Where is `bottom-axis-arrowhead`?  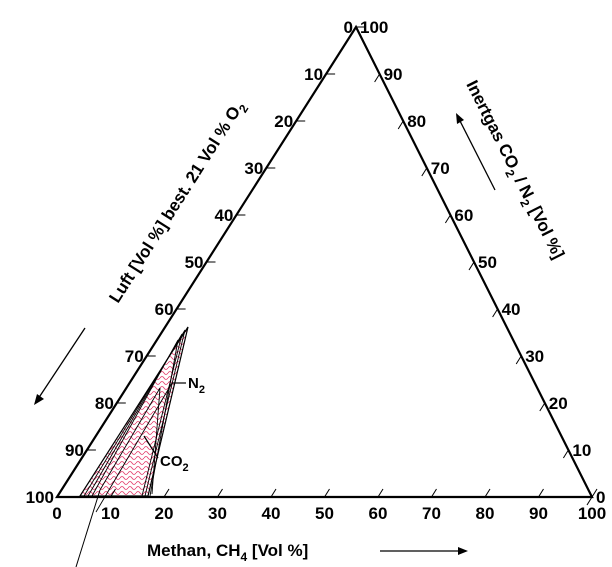 bottom-axis-arrowhead is located at coordinates (463, 551).